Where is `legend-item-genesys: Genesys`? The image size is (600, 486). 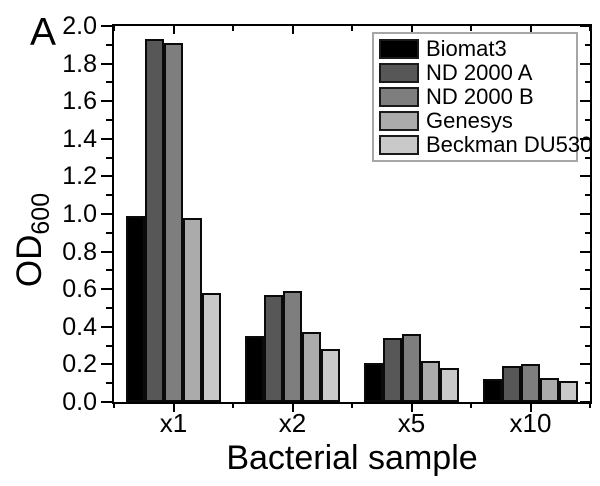
legend-item-genesys: Genesys is located at coordinates (475, 121).